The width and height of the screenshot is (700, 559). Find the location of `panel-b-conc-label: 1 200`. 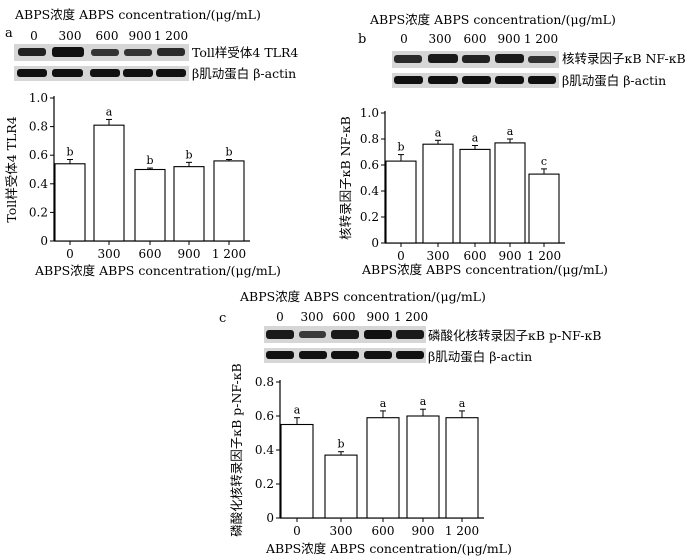

panel-b-conc-label: 1 200 is located at coordinates (541, 39).